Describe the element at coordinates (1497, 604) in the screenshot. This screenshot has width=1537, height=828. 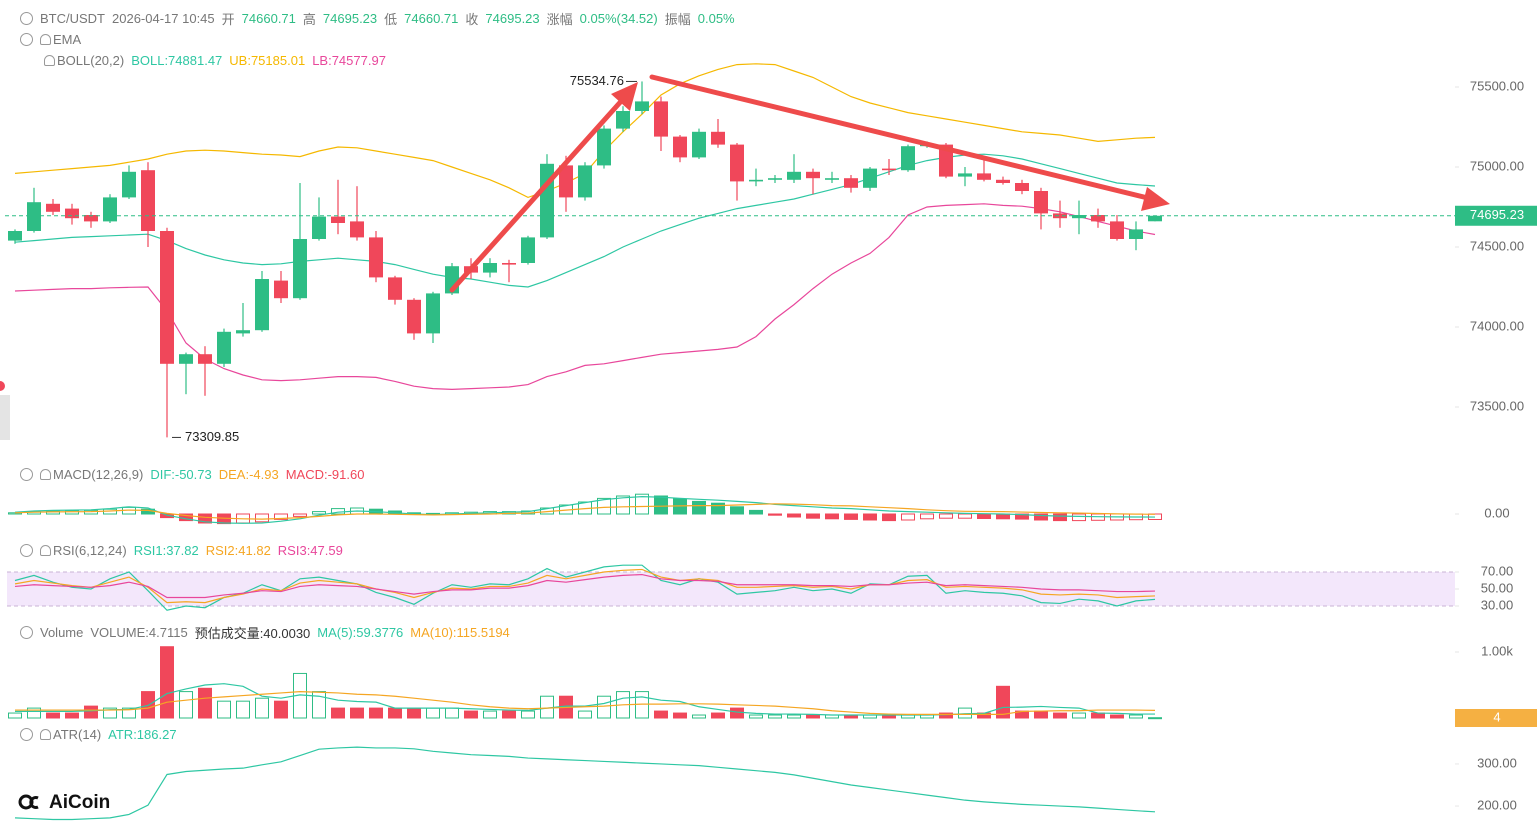
I see `y-tick-label: 30.00` at that location.